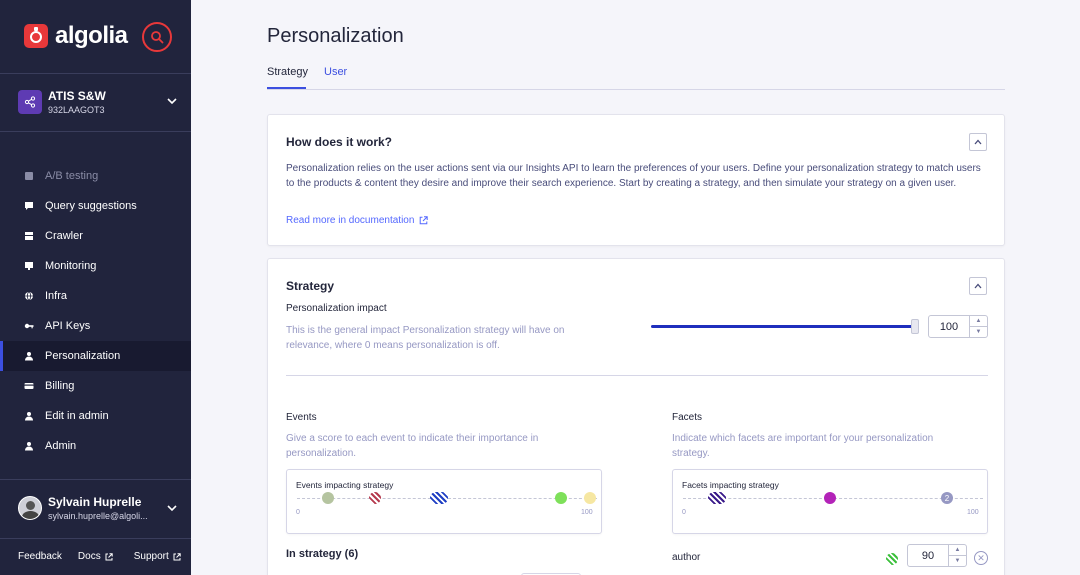 The image size is (1080, 575). What do you see at coordinates (892, 559) in the screenshot?
I see `facet-color-swatch` at bounding box center [892, 559].